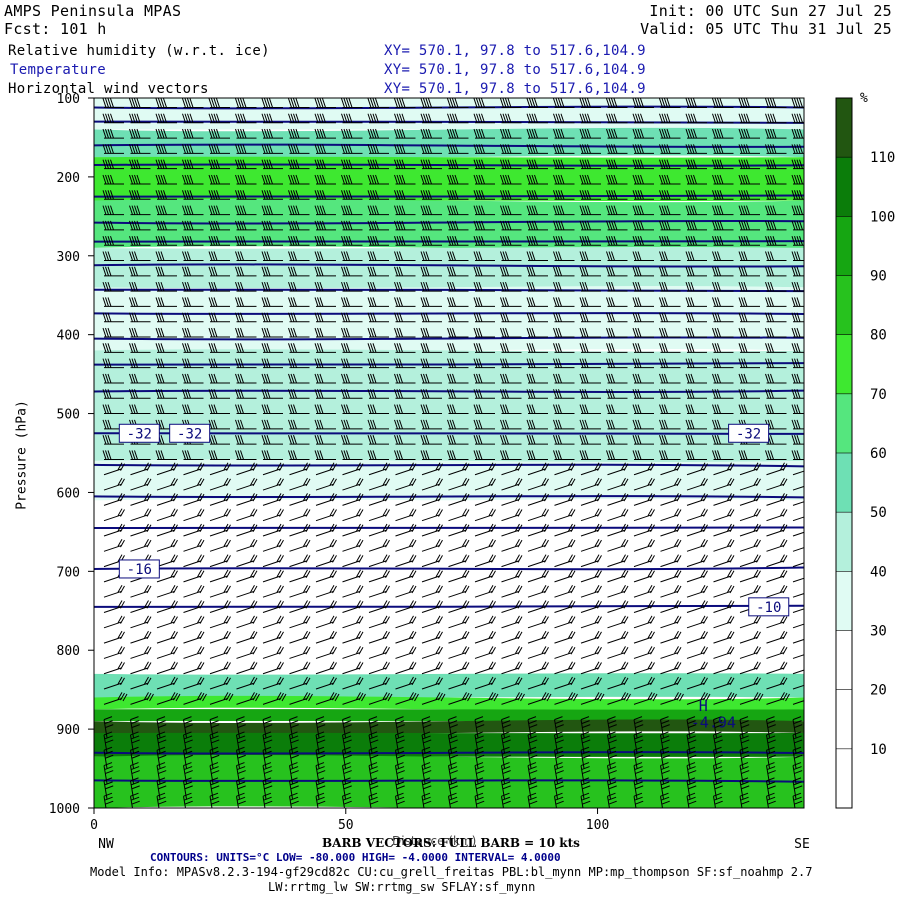 Image resolution: width=900 pixels, height=900 pixels. I want to click on colorbar-tick-label: 10, so click(878, 750).